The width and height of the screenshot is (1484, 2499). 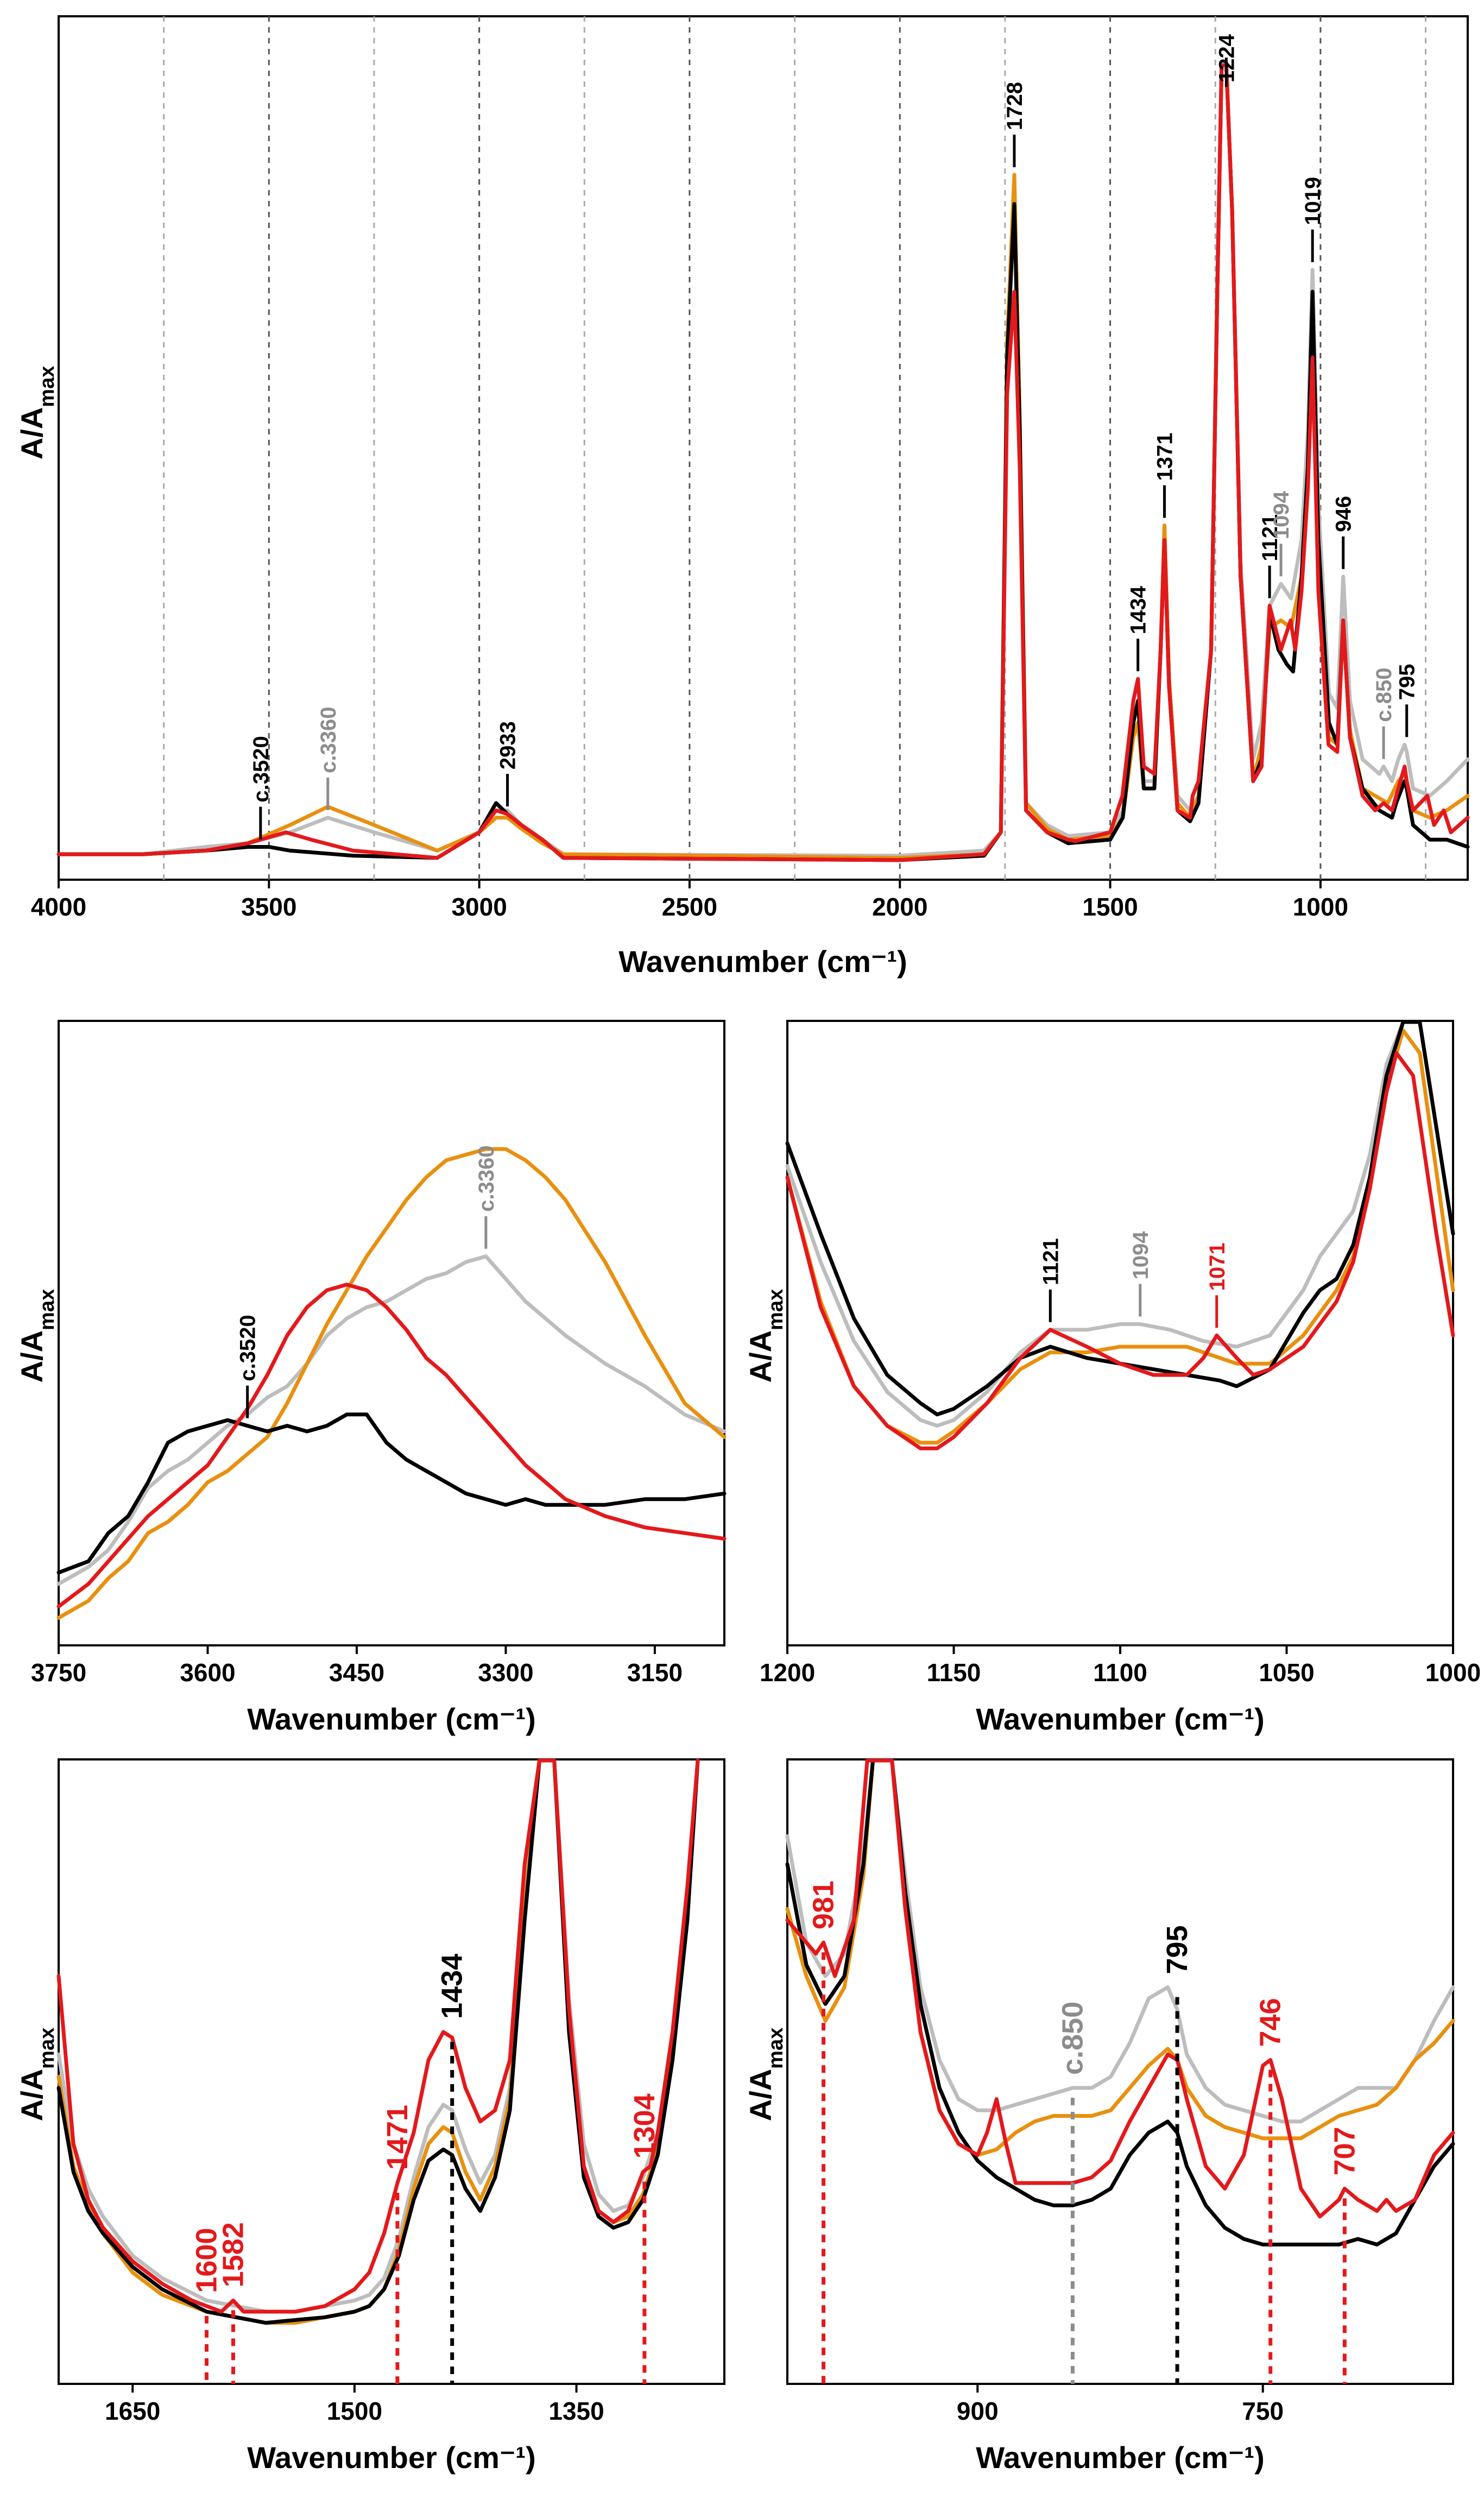 What do you see at coordinates (1320, 907) in the screenshot?
I see `x-tick-label-full-1000: 1000` at bounding box center [1320, 907].